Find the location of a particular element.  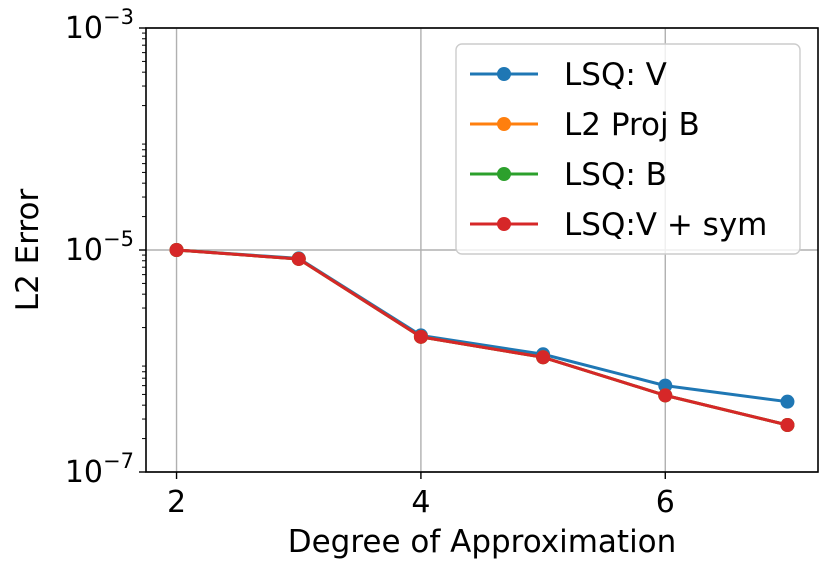

legend-item: LSQ: B is located at coordinates (568, 175).